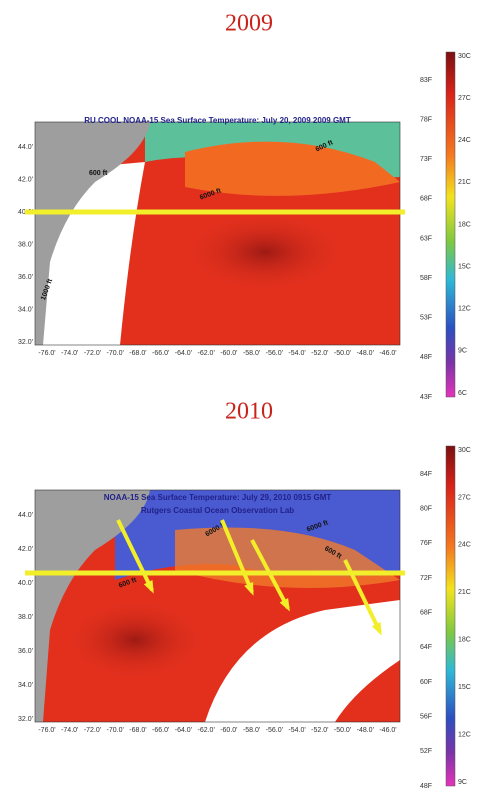  I want to click on lon-label: -72.0', so click(92, 730).